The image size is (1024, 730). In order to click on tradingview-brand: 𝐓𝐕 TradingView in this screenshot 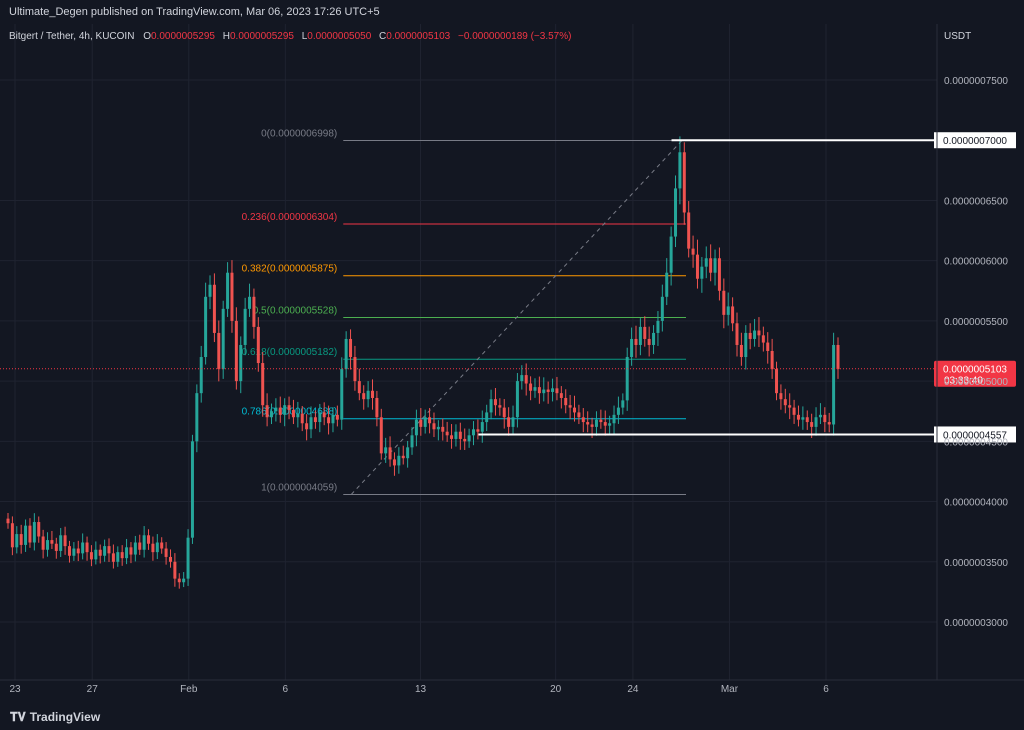, I will do `click(55, 717)`.